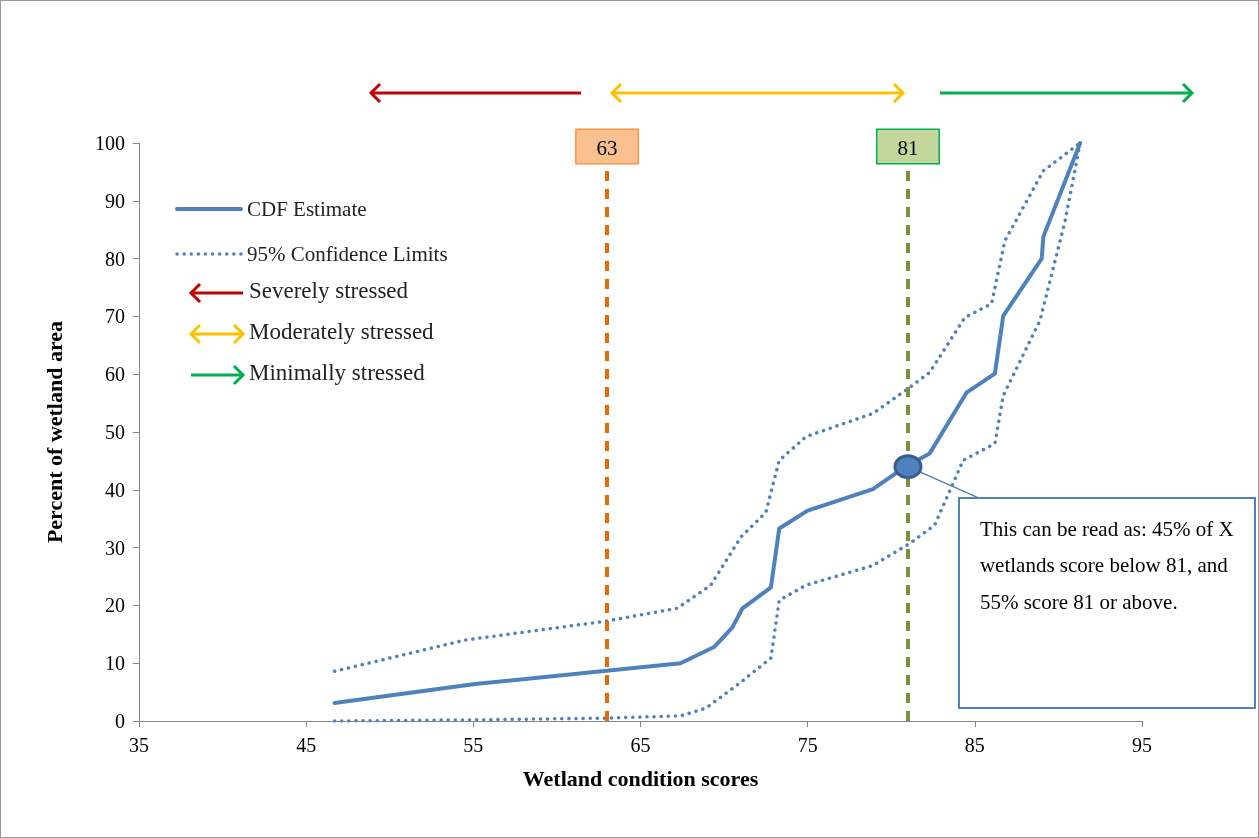 The image size is (1259, 838). What do you see at coordinates (1142, 745) in the screenshot?
I see `x-tick-label: 95` at bounding box center [1142, 745].